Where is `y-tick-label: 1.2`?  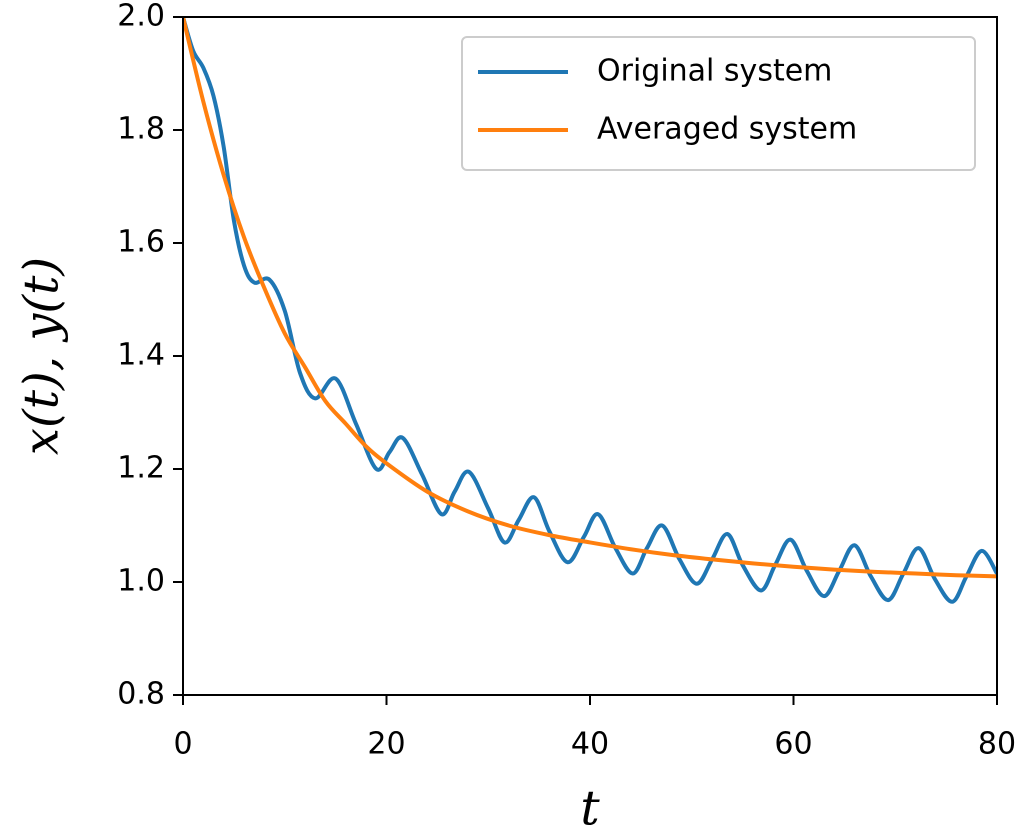
y-tick-label: 1.2 is located at coordinates (141, 468).